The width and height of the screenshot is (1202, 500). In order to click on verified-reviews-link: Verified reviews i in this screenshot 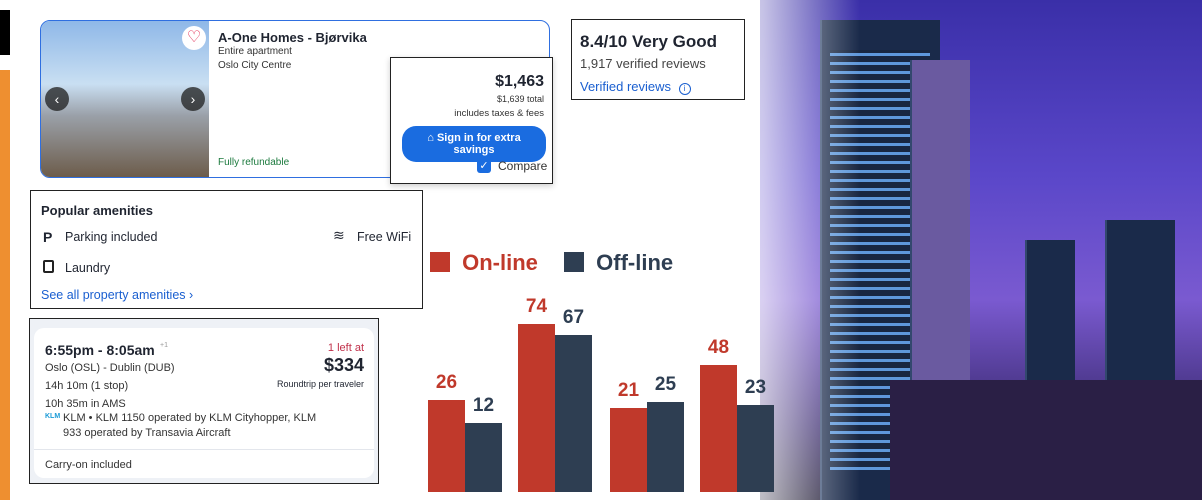, I will do `click(635, 87)`.